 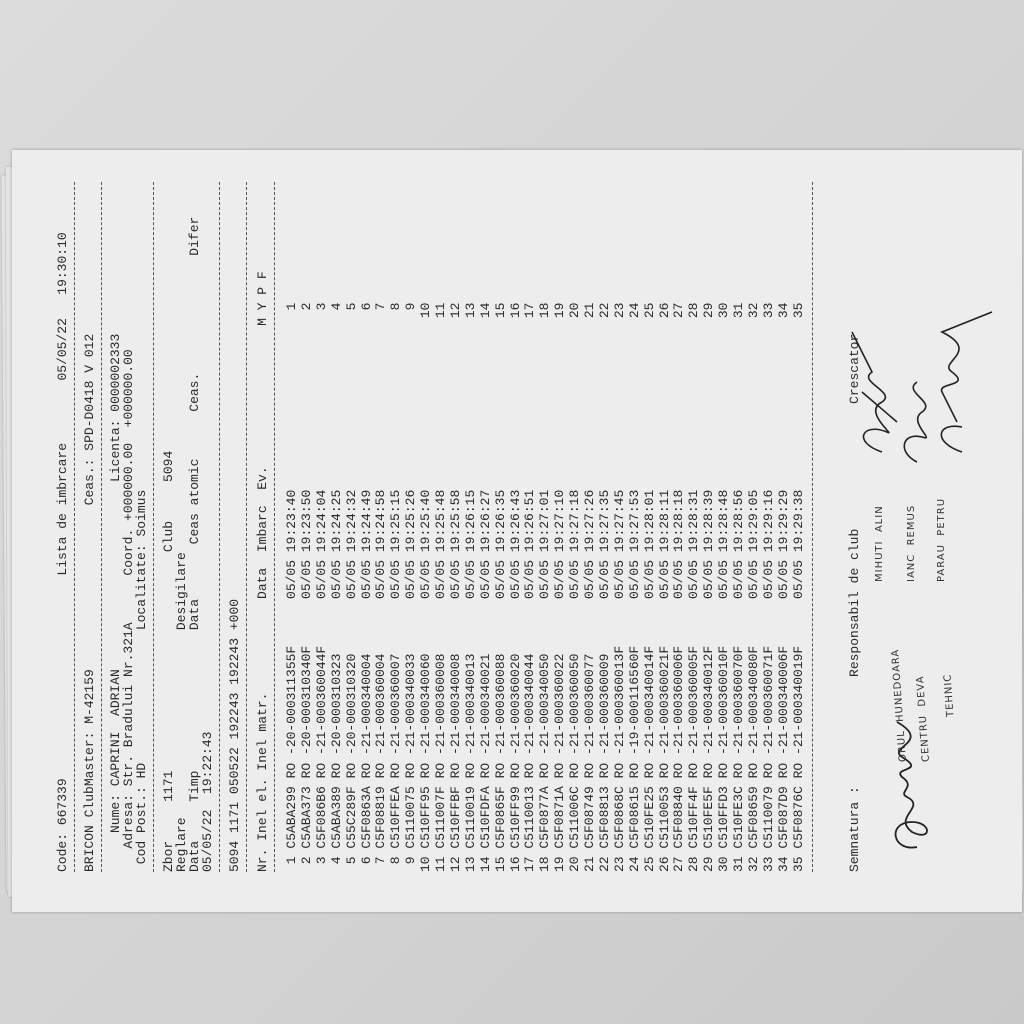 What do you see at coordinates (306, 700) in the screenshot?
I see `row-ring-matr: -20-000310340F` at bounding box center [306, 700].